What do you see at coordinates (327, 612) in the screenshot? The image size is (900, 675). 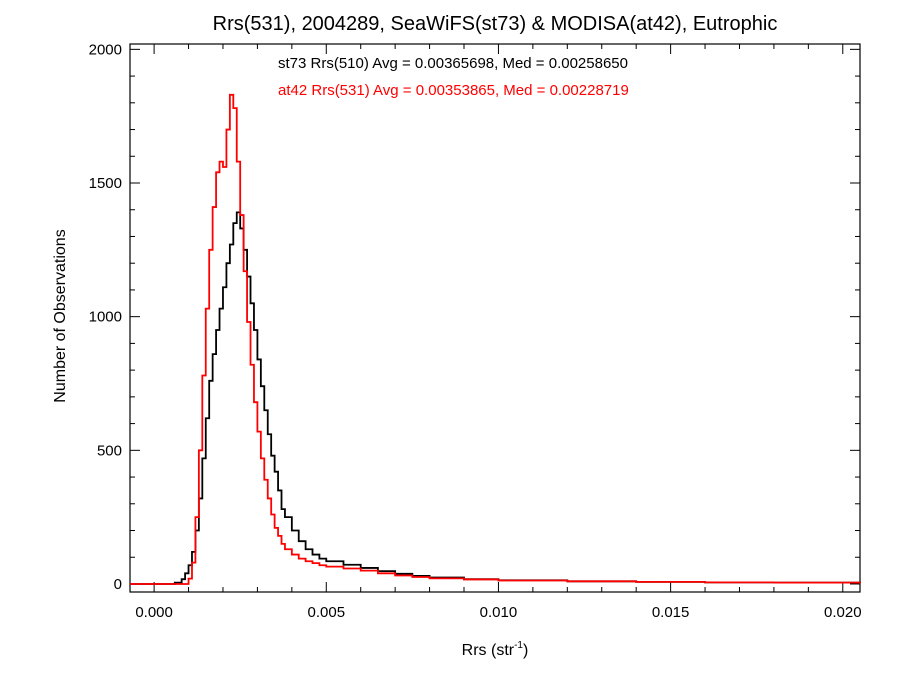 I see `x-tick-label: 0.005` at bounding box center [327, 612].